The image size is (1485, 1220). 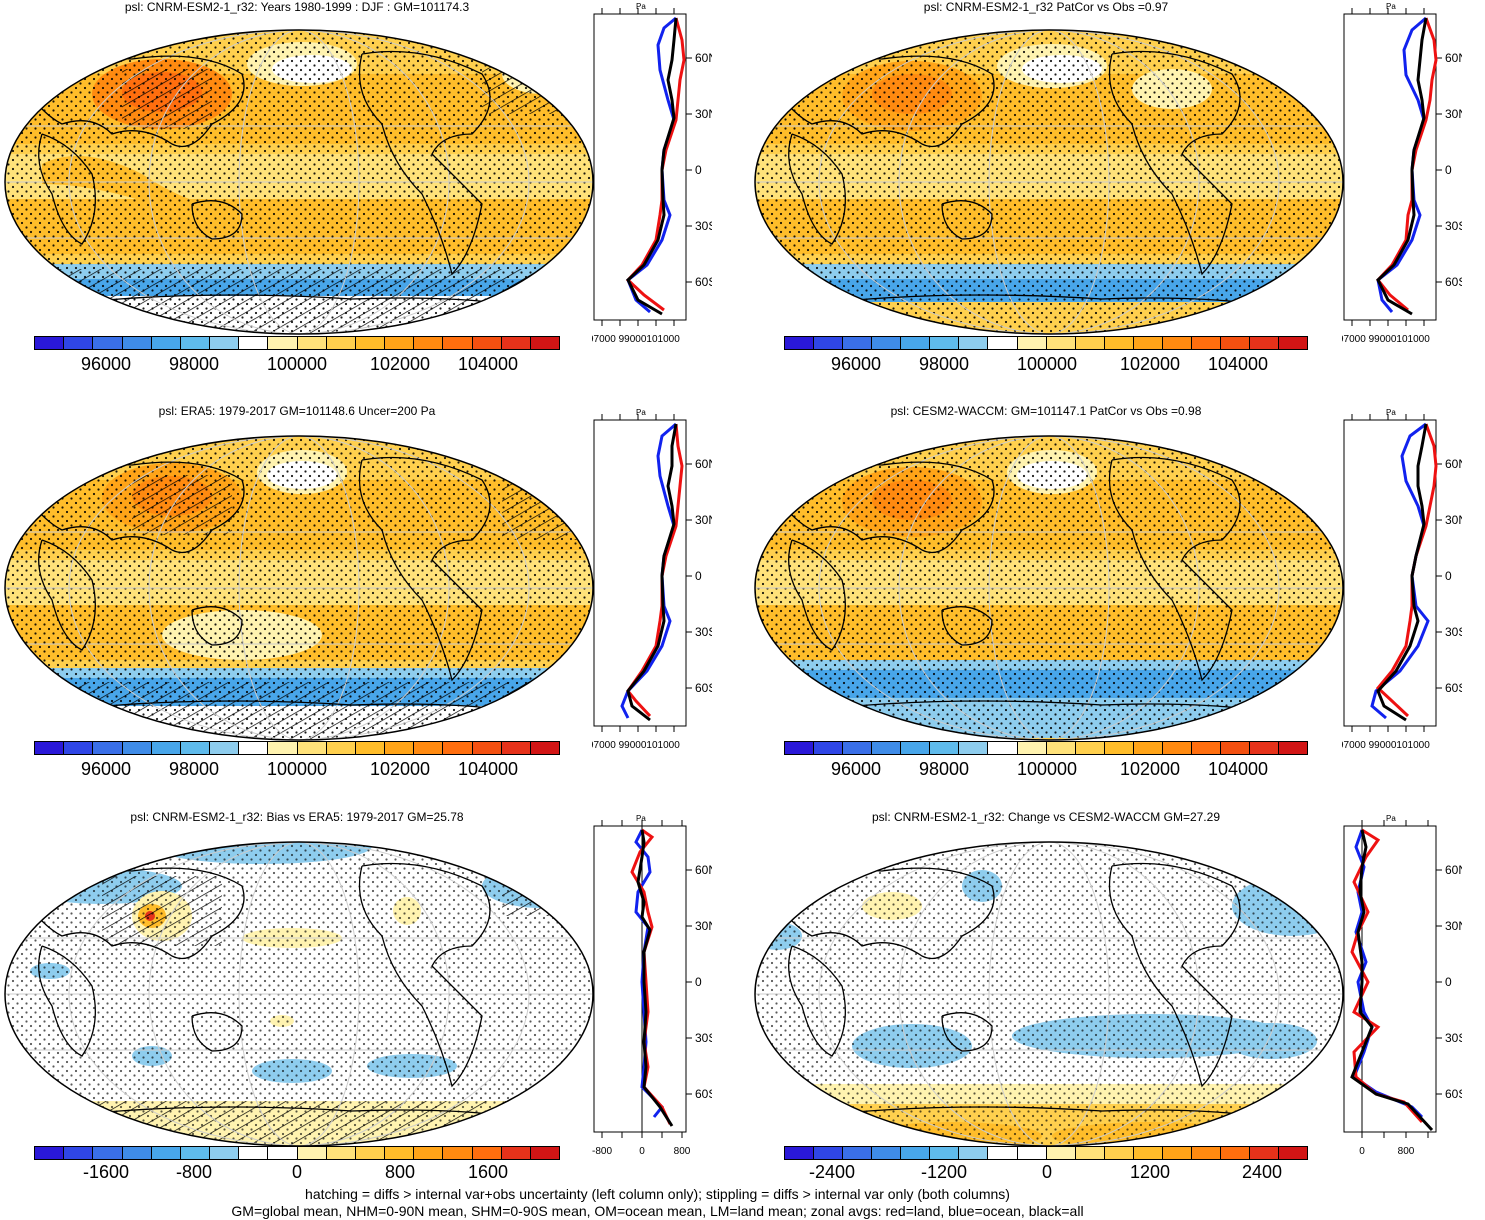 I want to click on zonal-profile-5: Pa 60N 30N 0 30S 60S -800 0 800, so click(x=652, y=985).